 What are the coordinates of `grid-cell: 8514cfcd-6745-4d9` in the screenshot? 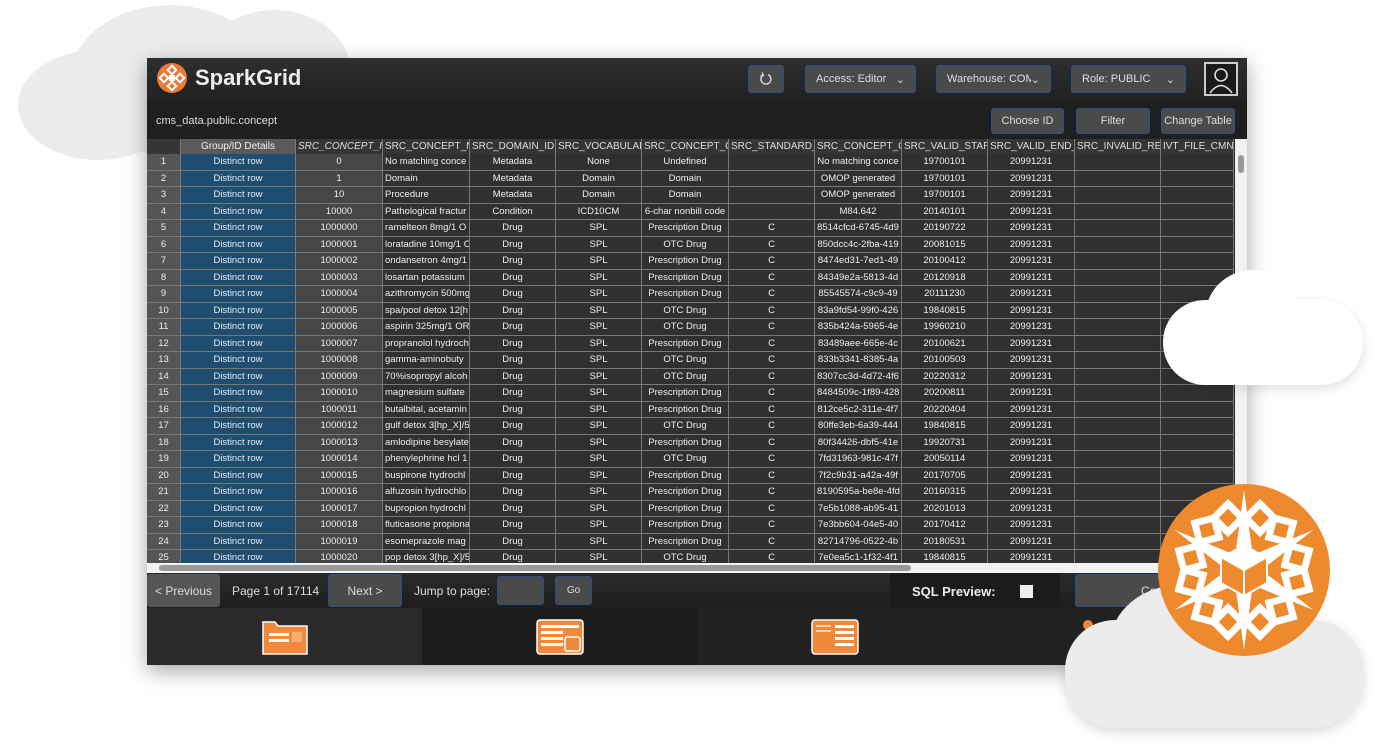 It's located at (858, 228).